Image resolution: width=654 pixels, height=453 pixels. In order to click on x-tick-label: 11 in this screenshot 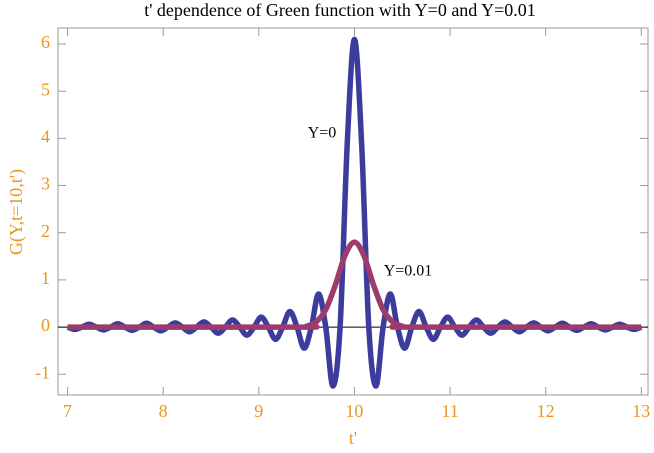, I will do `click(449, 411)`.